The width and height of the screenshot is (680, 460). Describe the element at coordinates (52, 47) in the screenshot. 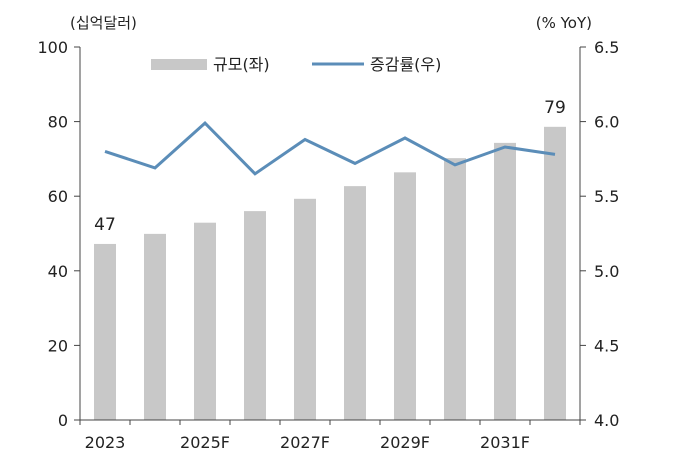

I see `left-tick-label: 100` at that location.